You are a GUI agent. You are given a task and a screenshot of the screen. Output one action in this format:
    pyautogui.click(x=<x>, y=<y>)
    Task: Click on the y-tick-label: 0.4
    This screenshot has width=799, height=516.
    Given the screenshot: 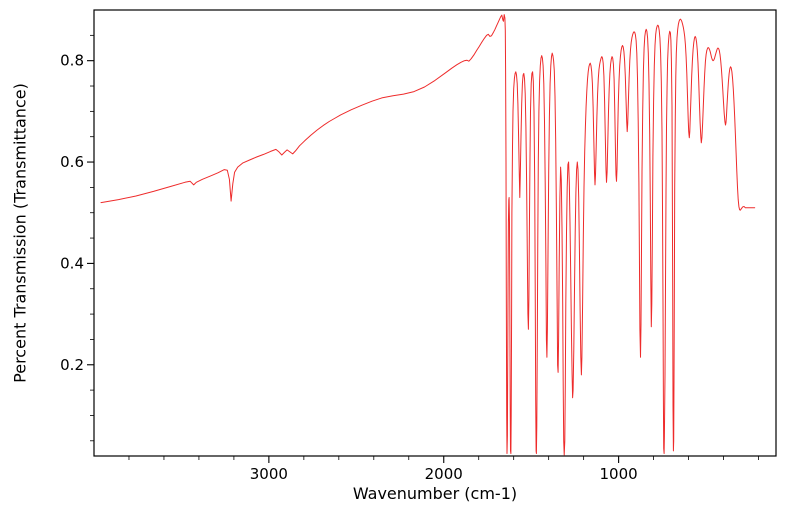 What is the action you would take?
    pyautogui.click(x=72, y=263)
    